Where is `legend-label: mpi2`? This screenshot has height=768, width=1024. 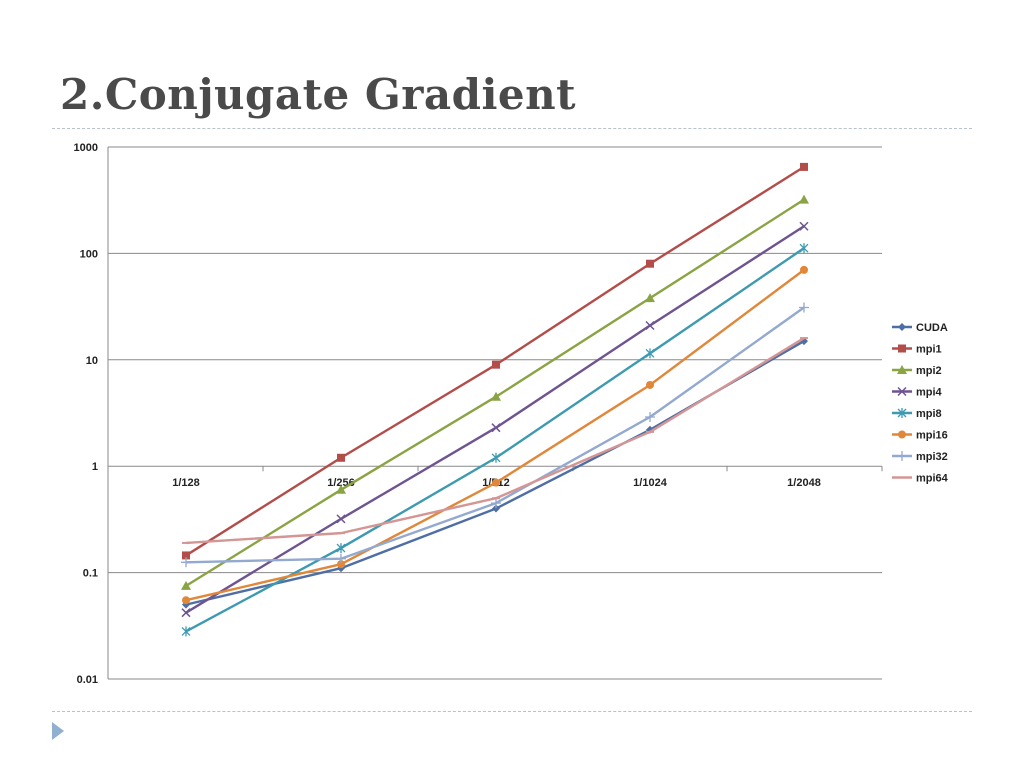
legend-label: mpi2 is located at coordinates (929, 371).